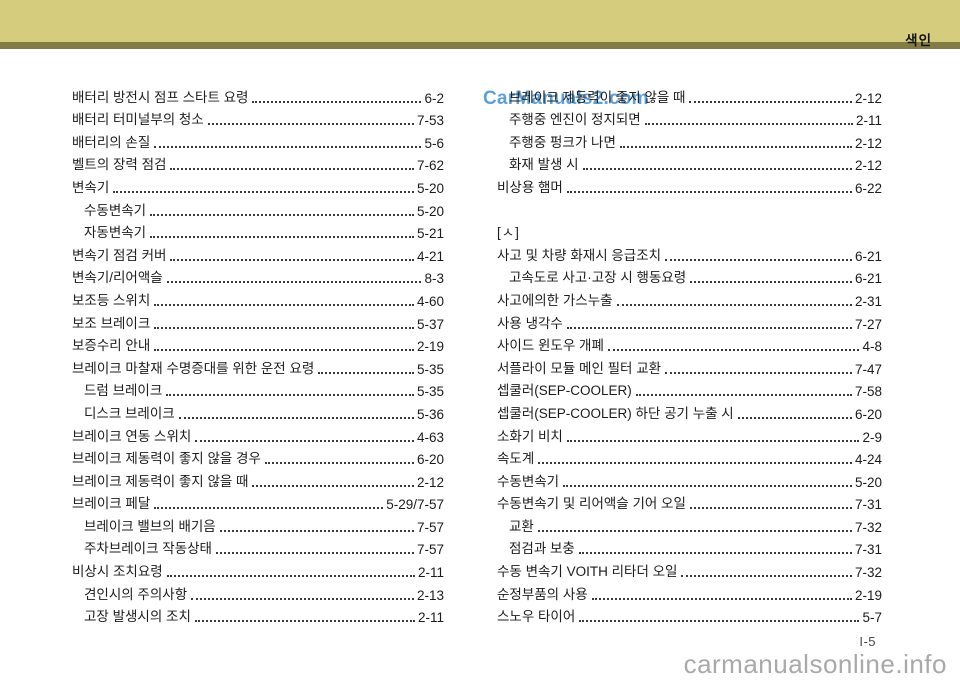 This screenshot has height=685, width=960. What do you see at coordinates (544, 165) in the screenshot?
I see `index-entry-label: 화재 발생 시` at bounding box center [544, 165].